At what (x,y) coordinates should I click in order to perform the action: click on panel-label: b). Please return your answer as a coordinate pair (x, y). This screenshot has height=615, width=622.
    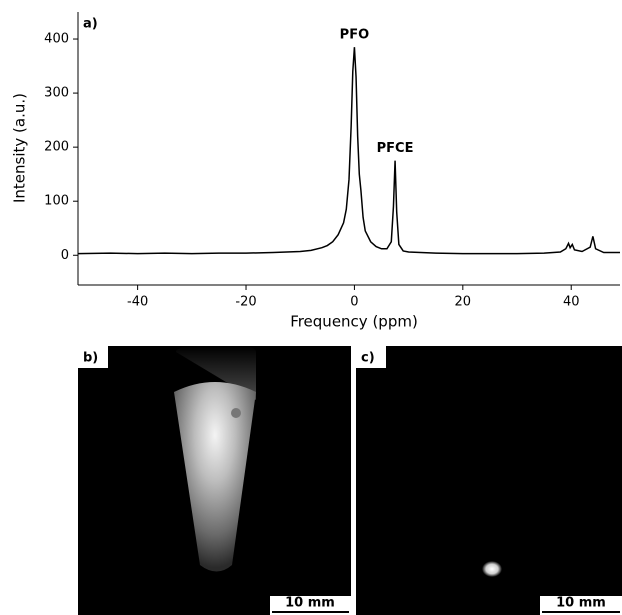
    Looking at the image, I should click on (90, 358).